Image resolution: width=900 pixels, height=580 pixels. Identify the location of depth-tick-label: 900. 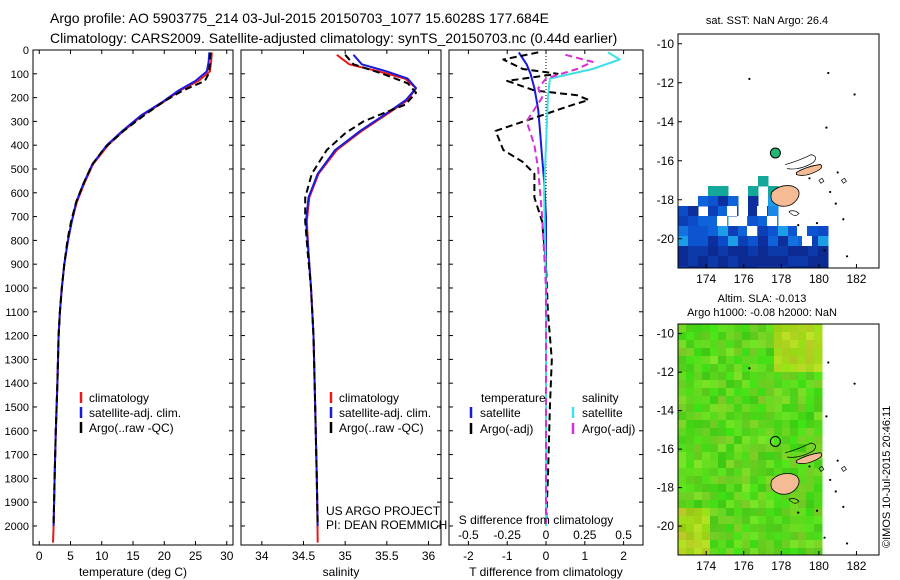
(20, 265).